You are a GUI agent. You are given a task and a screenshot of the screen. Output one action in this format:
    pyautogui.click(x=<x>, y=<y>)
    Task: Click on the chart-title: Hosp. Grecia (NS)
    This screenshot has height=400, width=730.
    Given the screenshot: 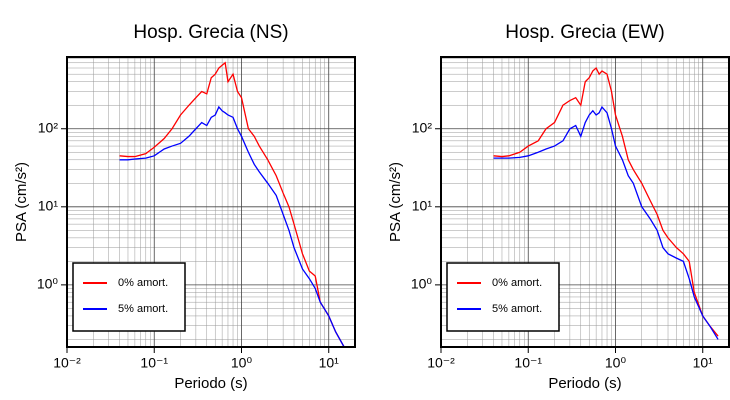 What is the action you would take?
    pyautogui.click(x=210, y=32)
    